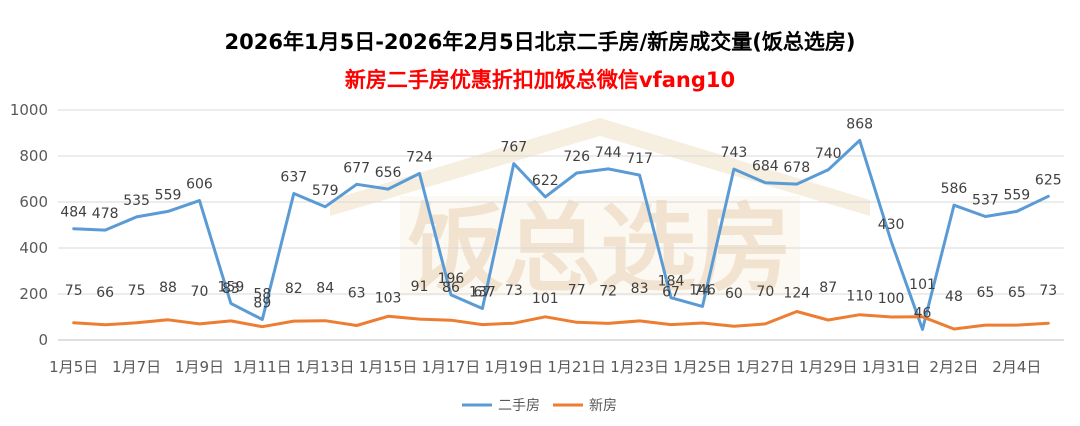 This screenshot has width=1080, height=426. What do you see at coordinates (262, 304) in the screenshot?
I see `data-label: 89` at bounding box center [262, 304].